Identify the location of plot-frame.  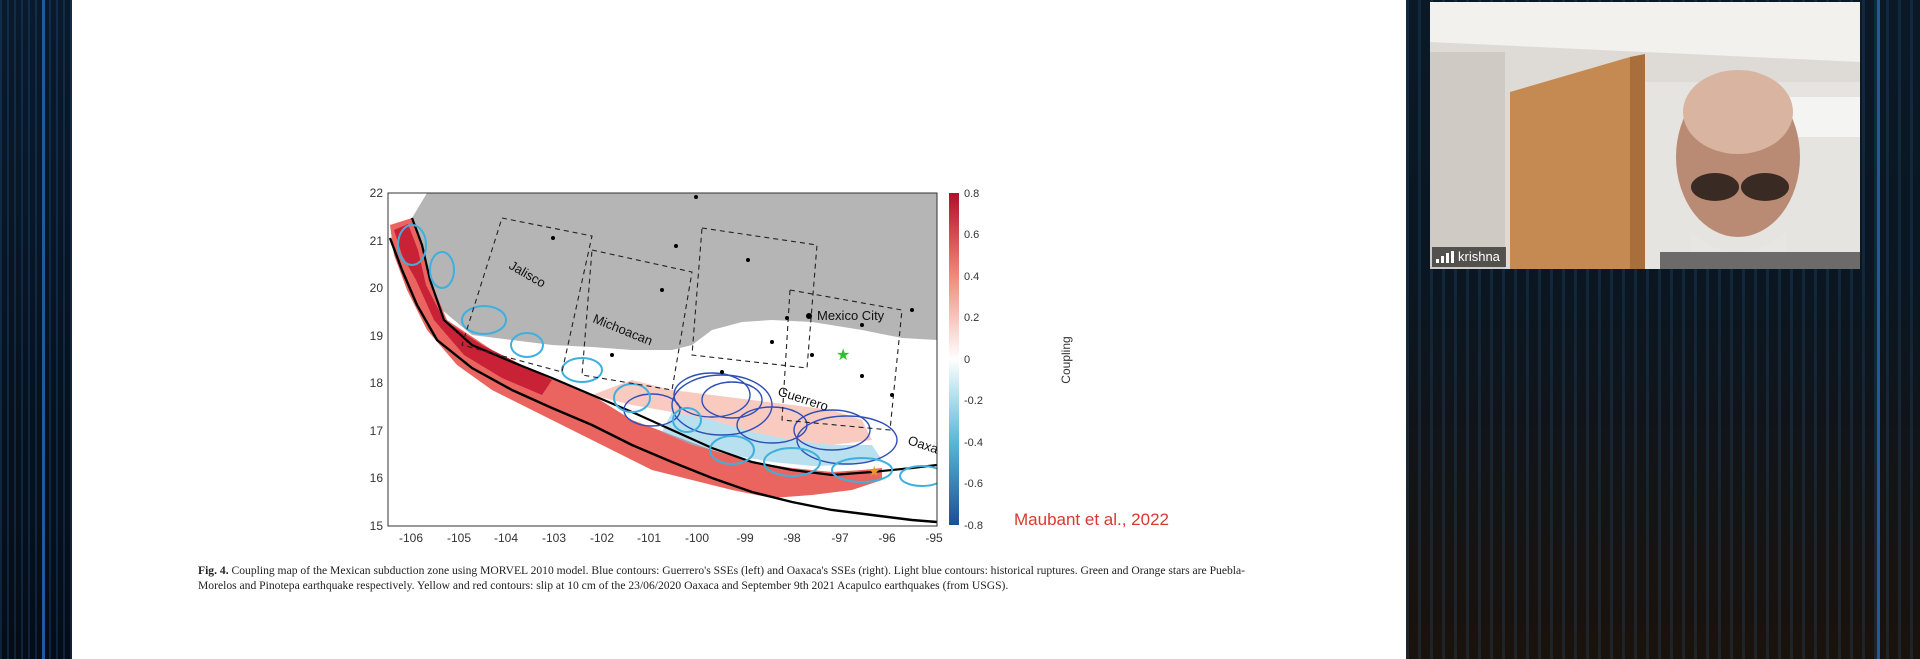
(662, 359).